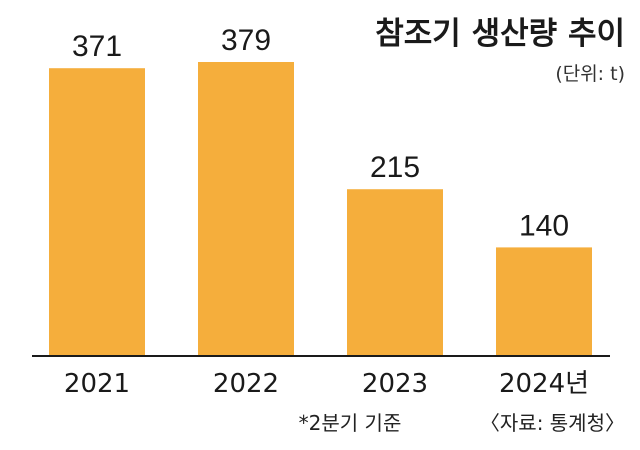  Describe the element at coordinates (552, 423) in the screenshot. I see `footnote-source: 〈자료: 통계청〉` at that location.